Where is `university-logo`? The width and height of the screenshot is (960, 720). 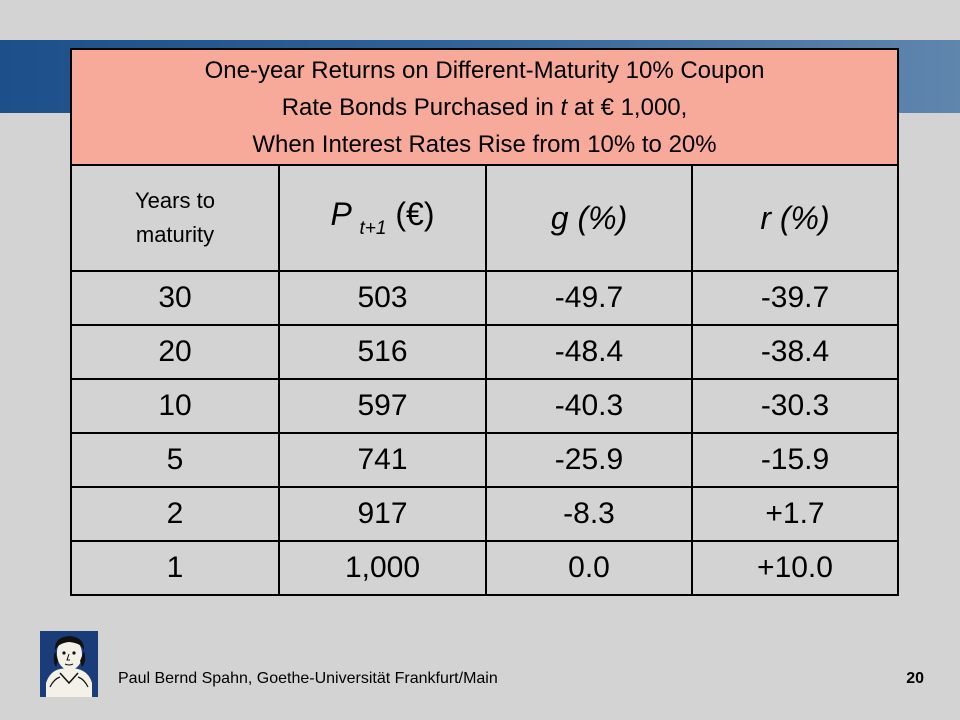
university-logo is located at coordinates (69, 664).